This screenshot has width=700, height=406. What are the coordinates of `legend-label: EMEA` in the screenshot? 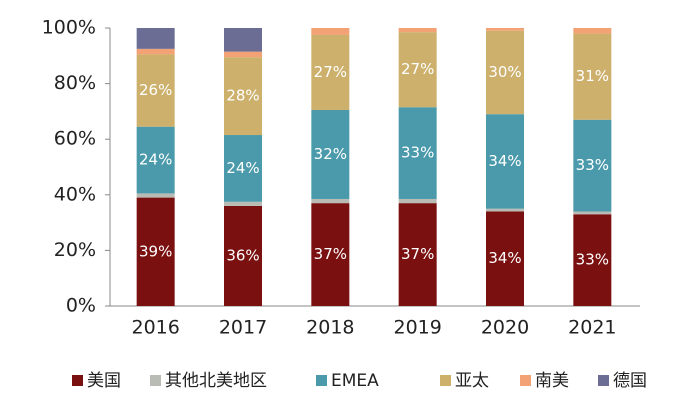 It's located at (355, 381).